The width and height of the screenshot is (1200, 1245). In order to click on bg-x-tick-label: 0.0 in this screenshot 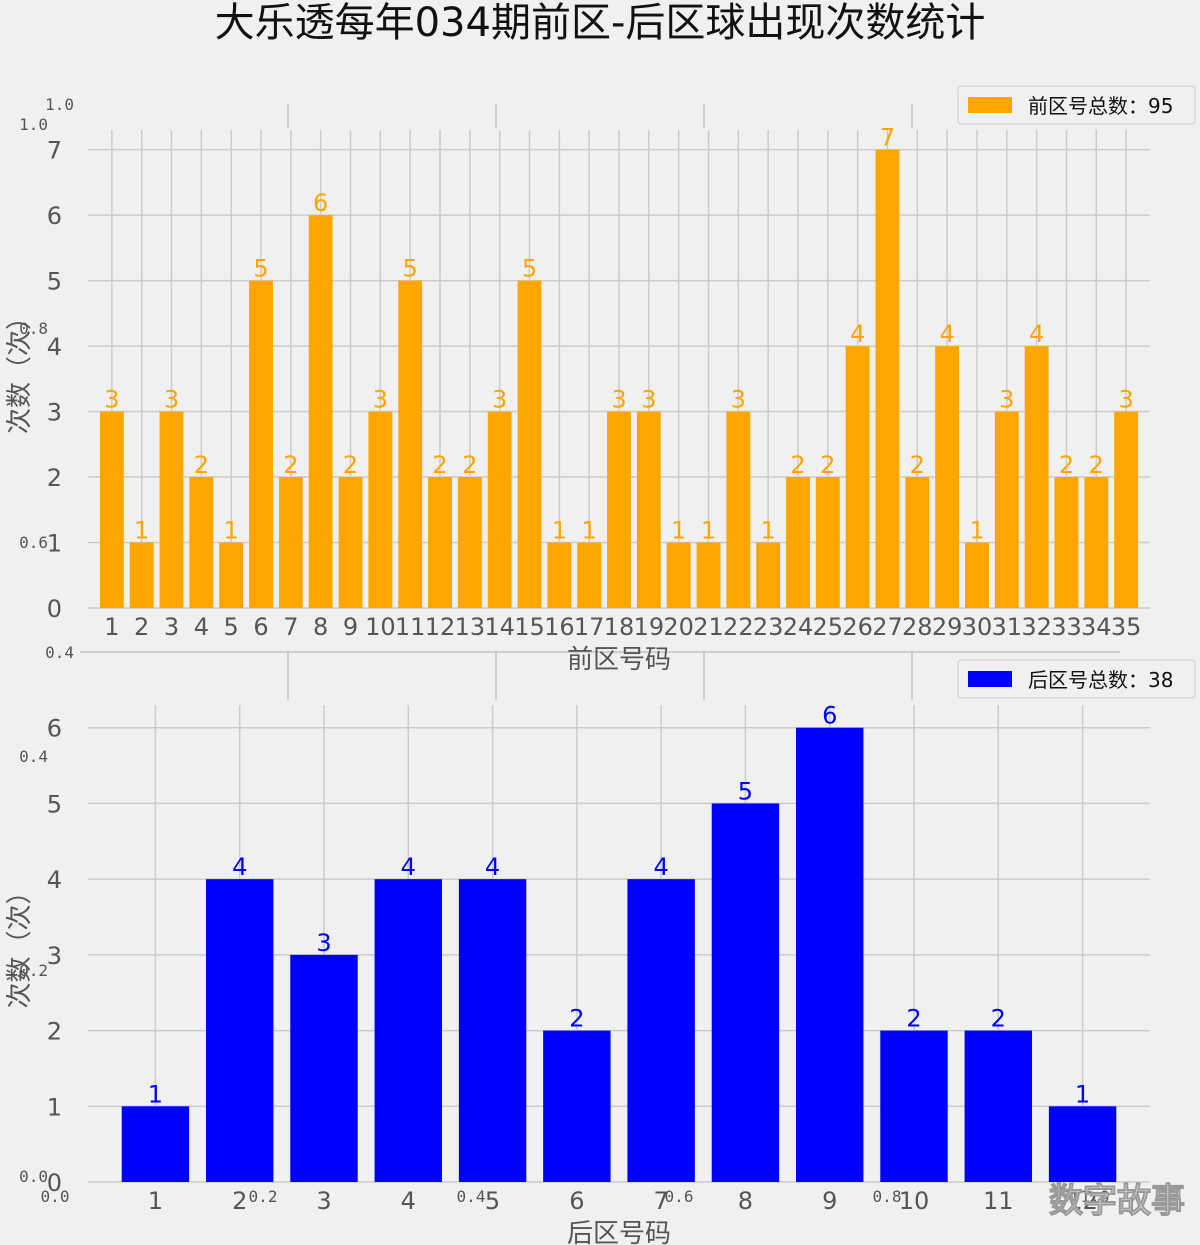, I will do `click(55, 1196)`.